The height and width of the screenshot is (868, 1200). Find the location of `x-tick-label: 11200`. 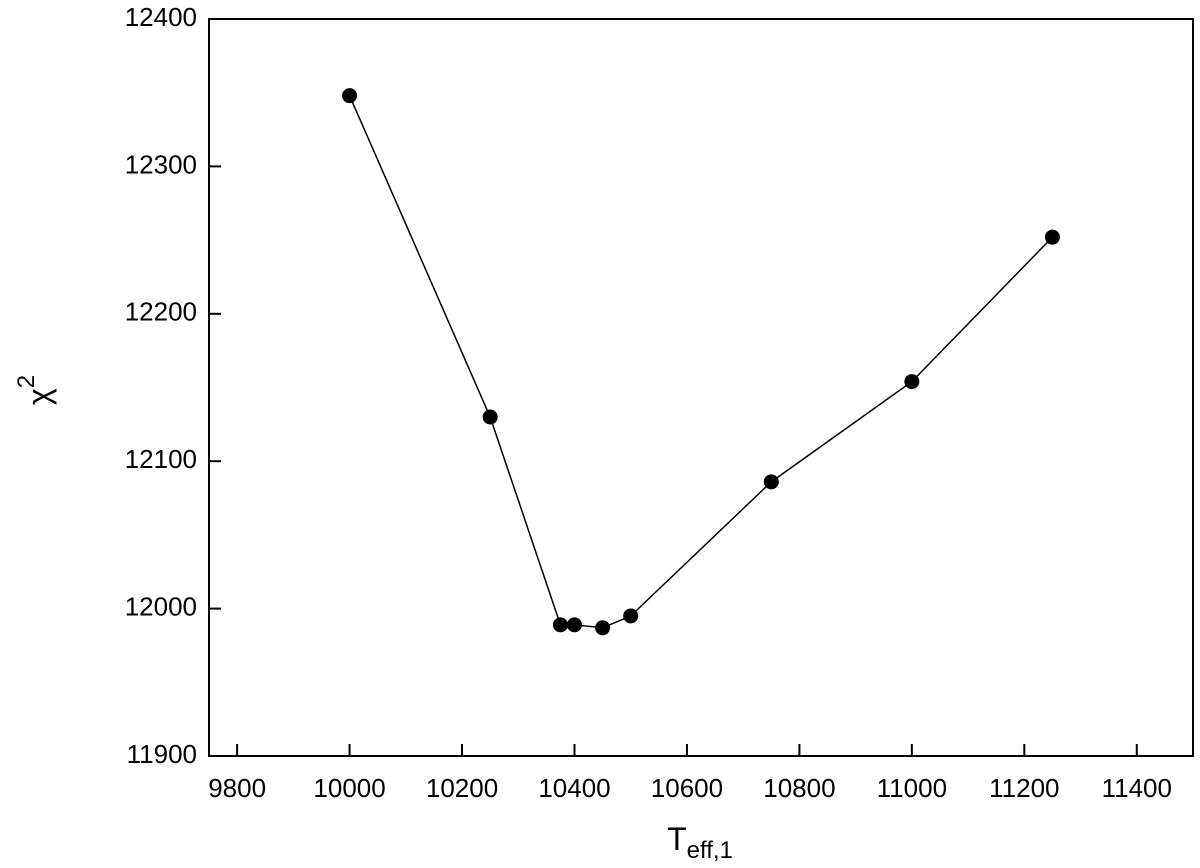

x-tick-label: 11200 is located at coordinates (1024, 788).